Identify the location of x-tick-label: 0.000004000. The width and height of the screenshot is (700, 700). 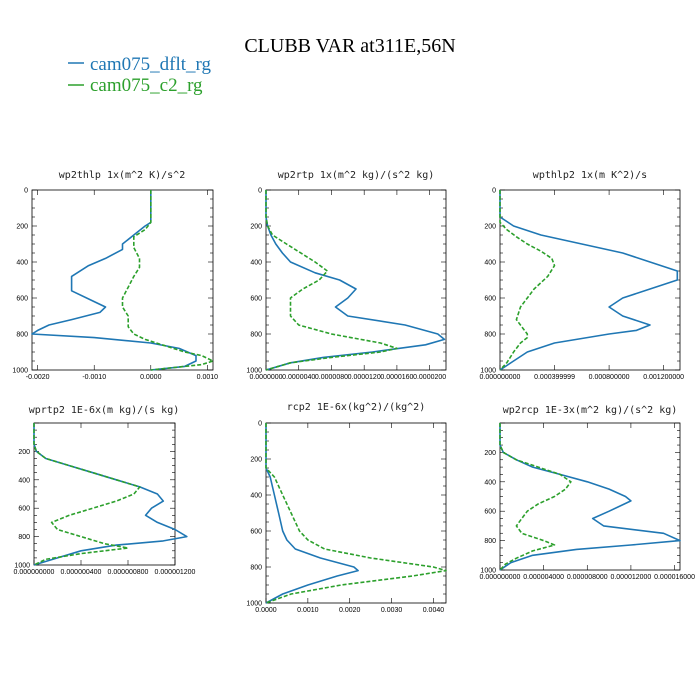
(543, 577).